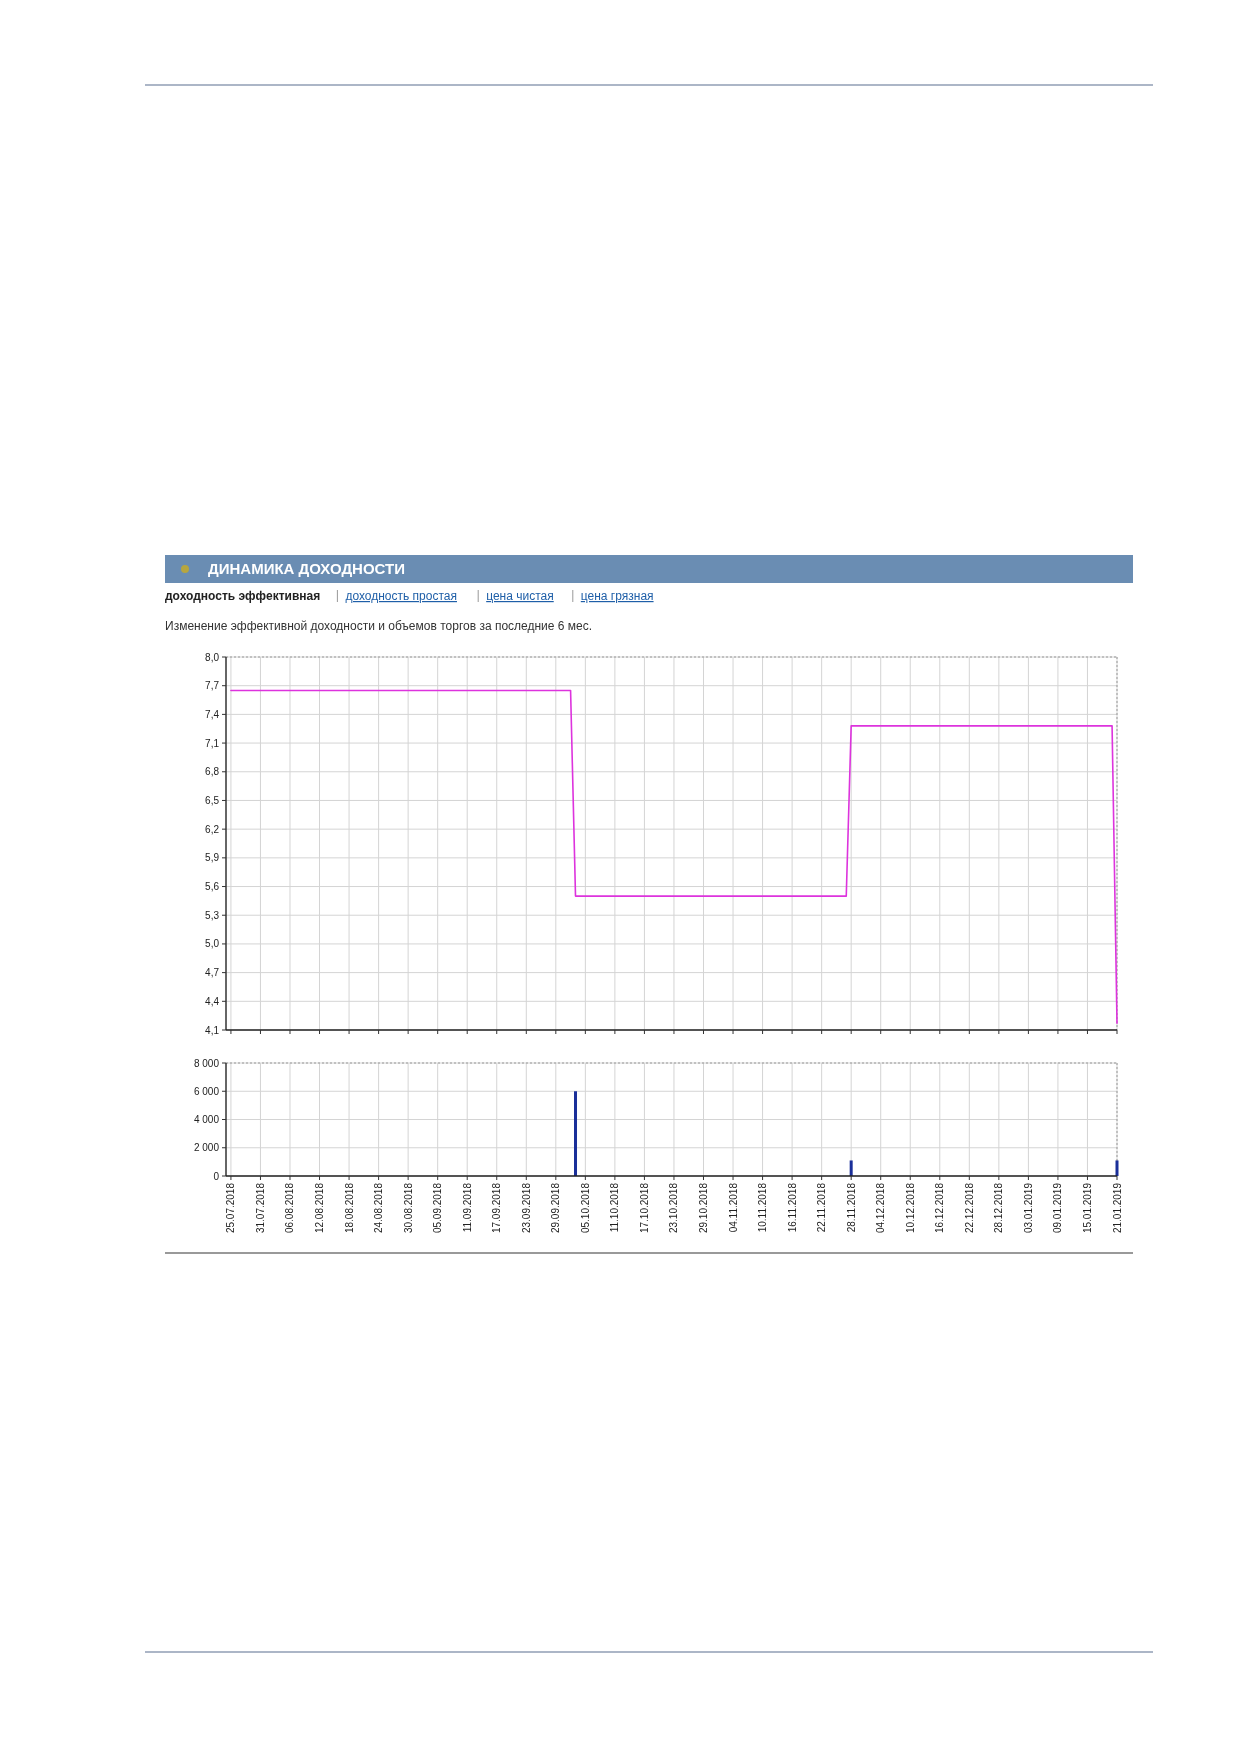  I want to click on x-tick-label: 31.07.2018, so click(260, 1208).